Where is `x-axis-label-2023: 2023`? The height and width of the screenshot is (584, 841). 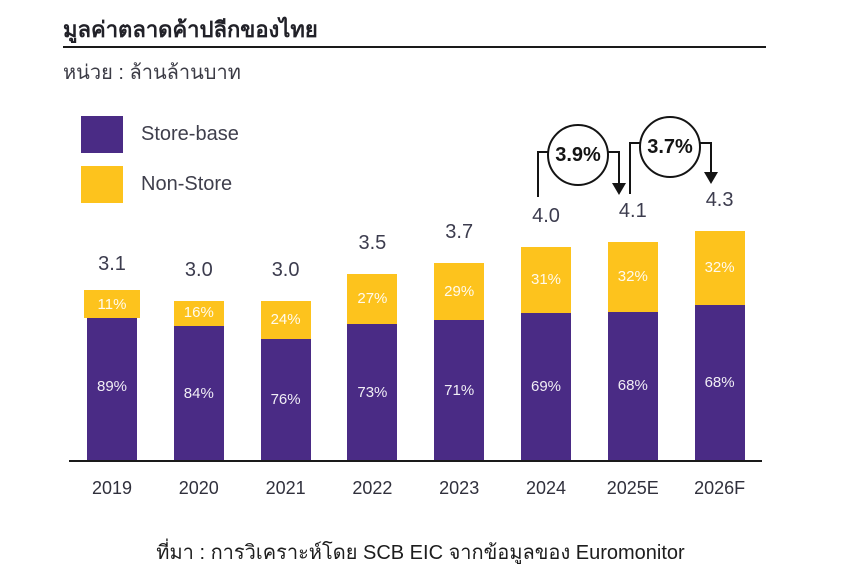
x-axis-label-2023: 2023 is located at coordinates (459, 488).